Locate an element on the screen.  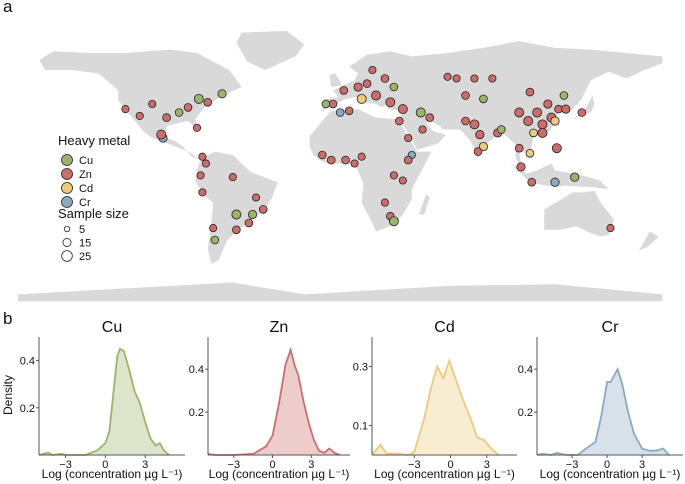
landmass-australia is located at coordinates (579, 213).